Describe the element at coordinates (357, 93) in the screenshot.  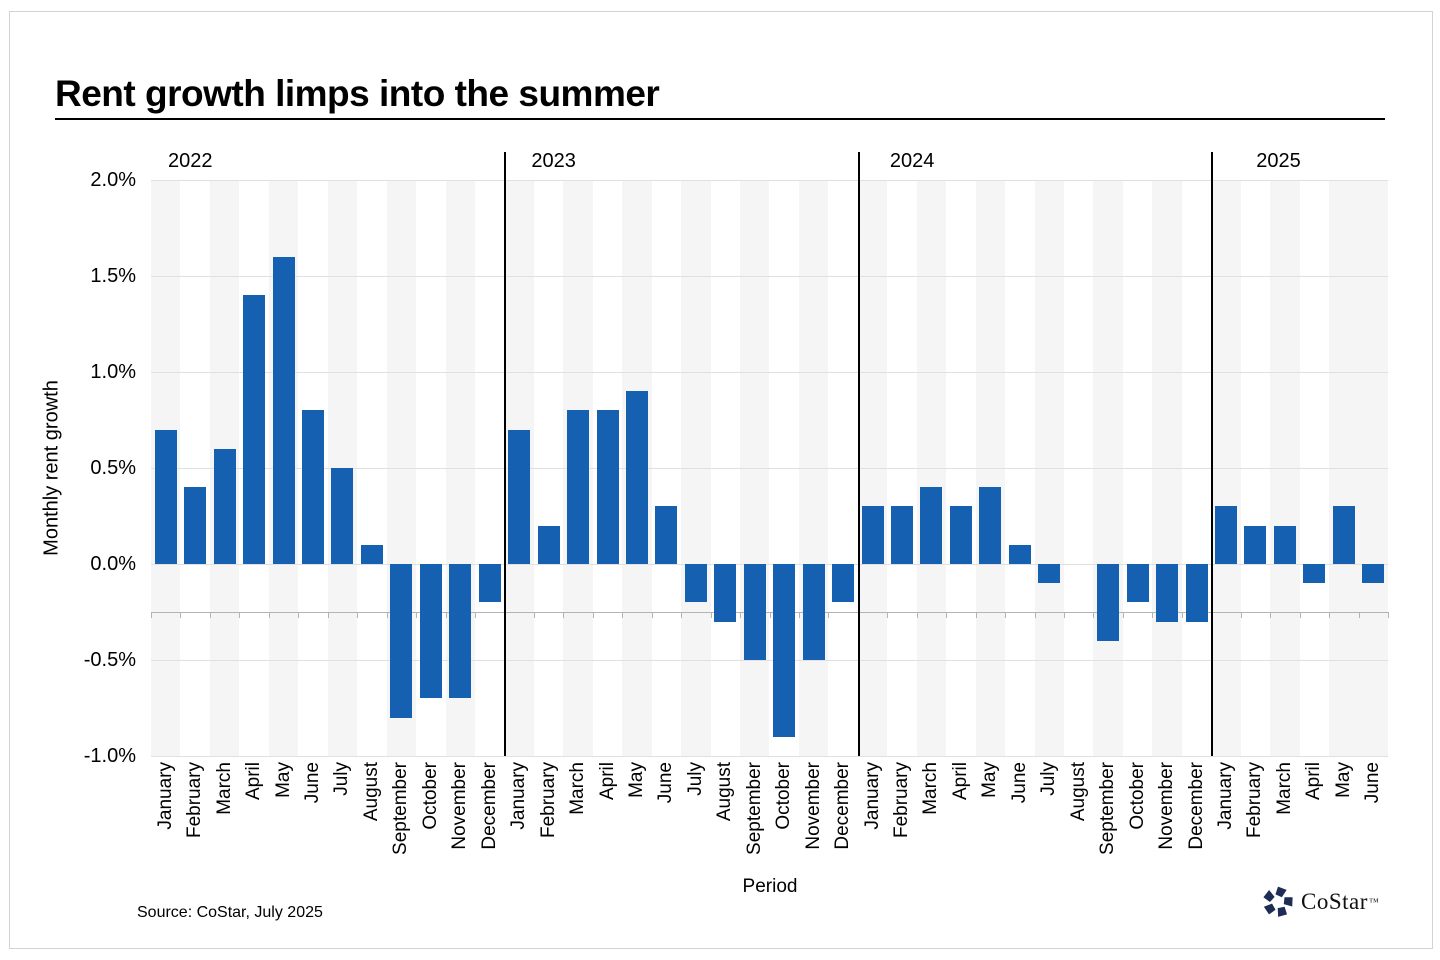
I see `chart-title: Rent growth limps into the summer` at that location.